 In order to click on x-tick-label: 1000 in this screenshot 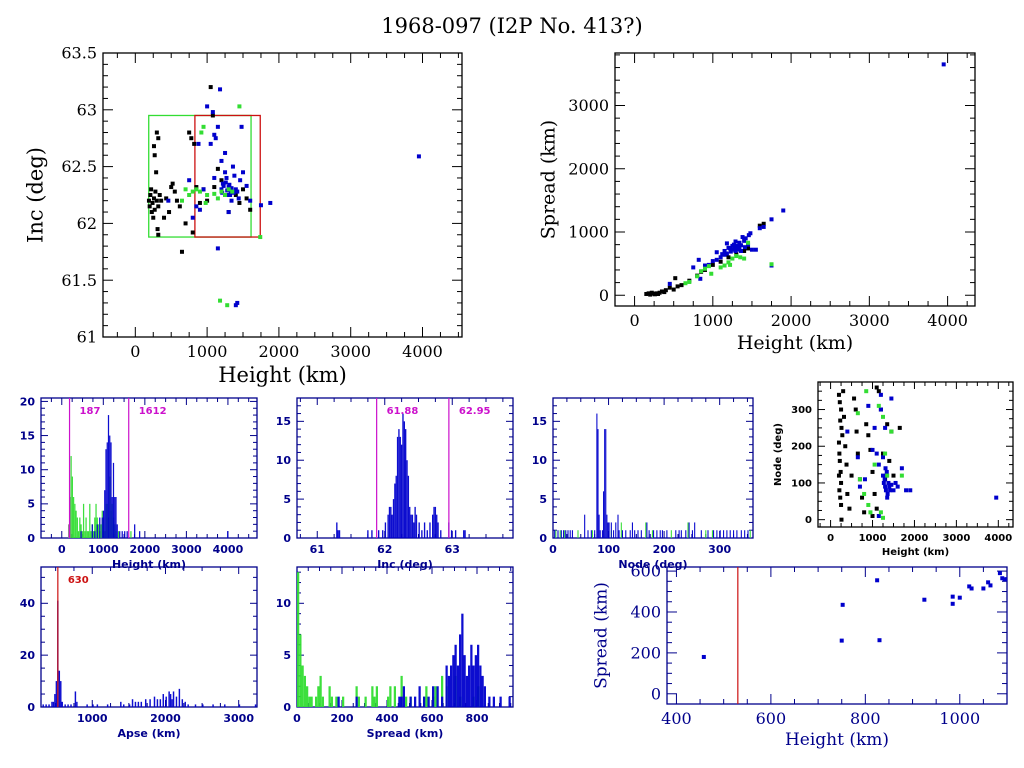, I will do `click(92, 718)`.